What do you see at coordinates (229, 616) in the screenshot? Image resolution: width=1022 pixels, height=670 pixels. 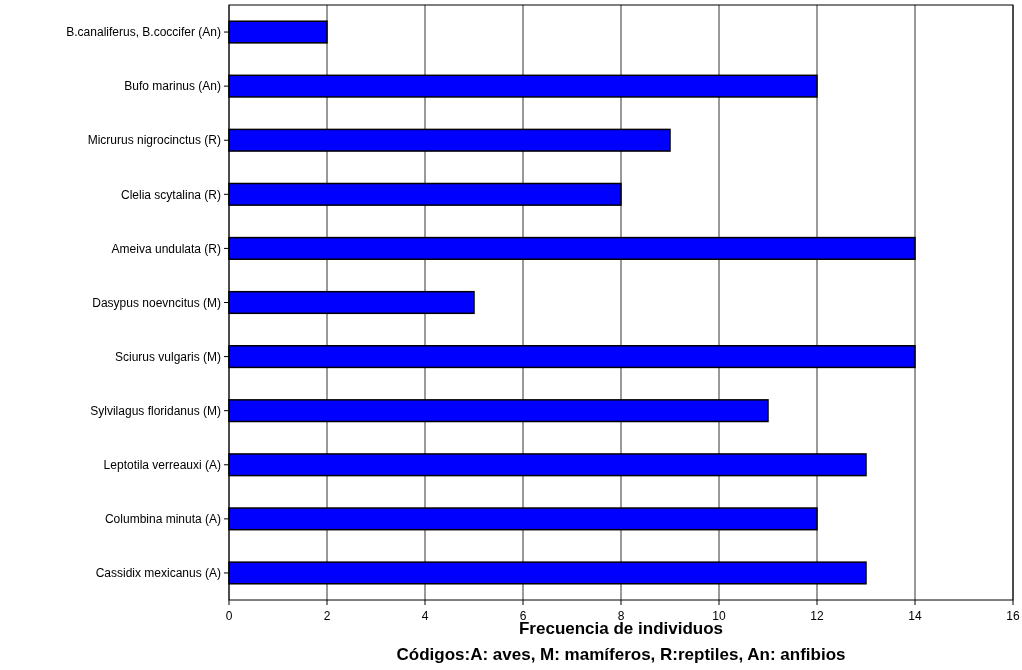 I see `x-tick-label: 0` at bounding box center [229, 616].